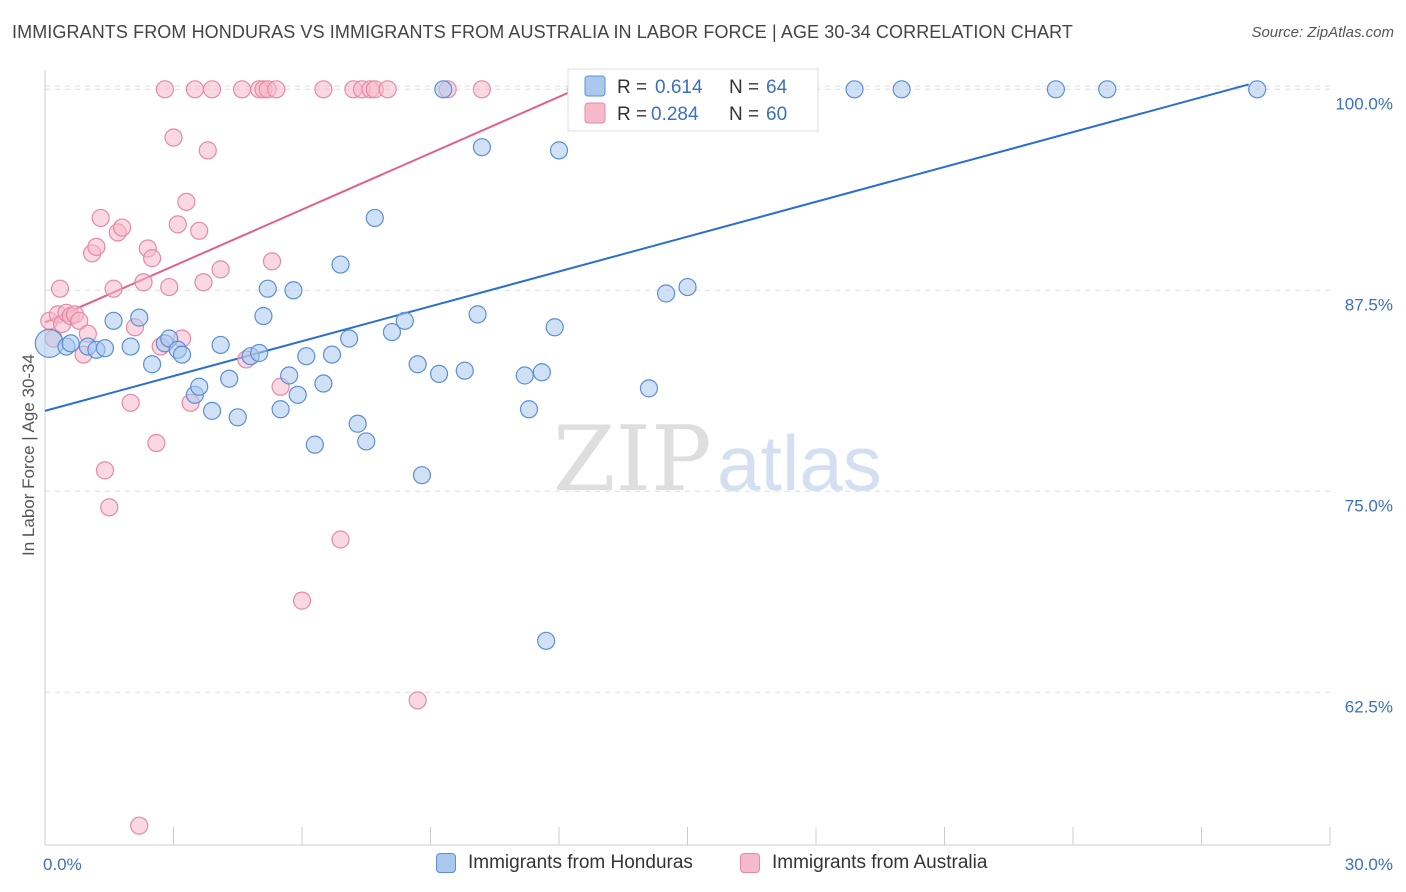 The height and width of the screenshot is (892, 1406). What do you see at coordinates (632, 114) in the screenshot?
I see `legend-r-label-australia: R =` at bounding box center [632, 114].